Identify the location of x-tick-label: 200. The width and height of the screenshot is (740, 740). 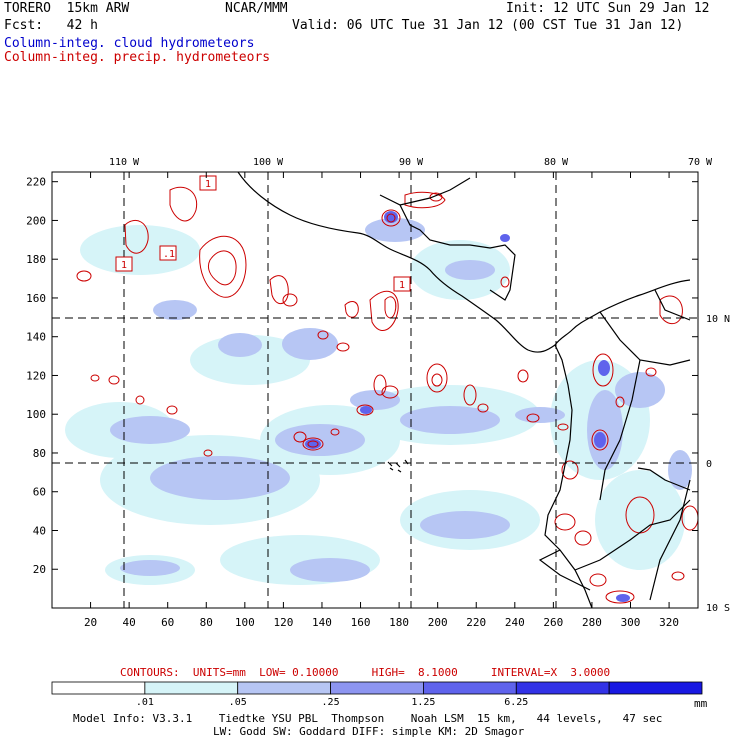
(438, 622).